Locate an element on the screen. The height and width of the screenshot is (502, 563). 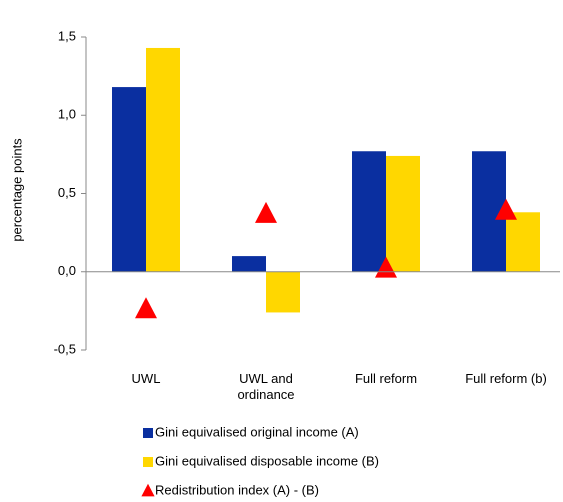
y-tick-label: 1,0 is located at coordinates (67, 114).